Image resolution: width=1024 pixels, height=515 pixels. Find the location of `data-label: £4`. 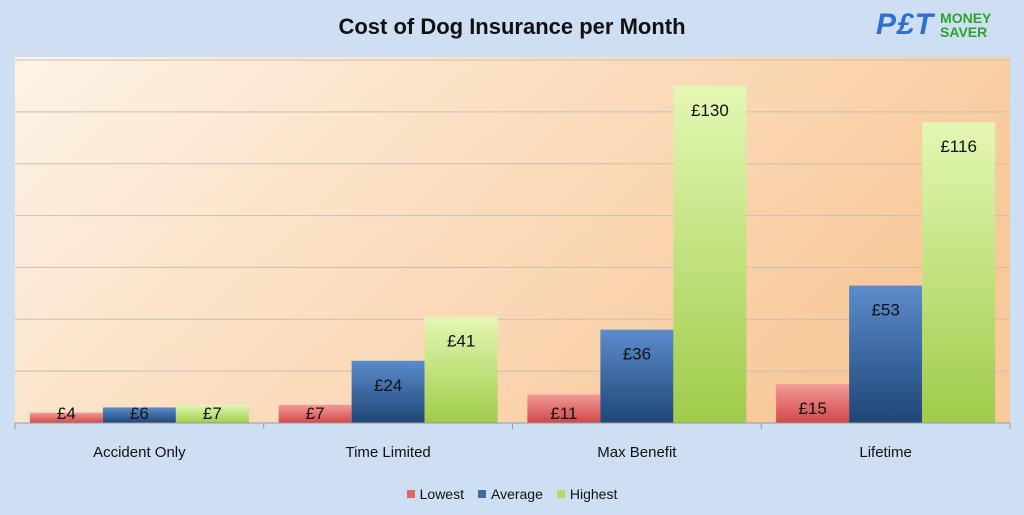

data-label: £4 is located at coordinates (66, 413).